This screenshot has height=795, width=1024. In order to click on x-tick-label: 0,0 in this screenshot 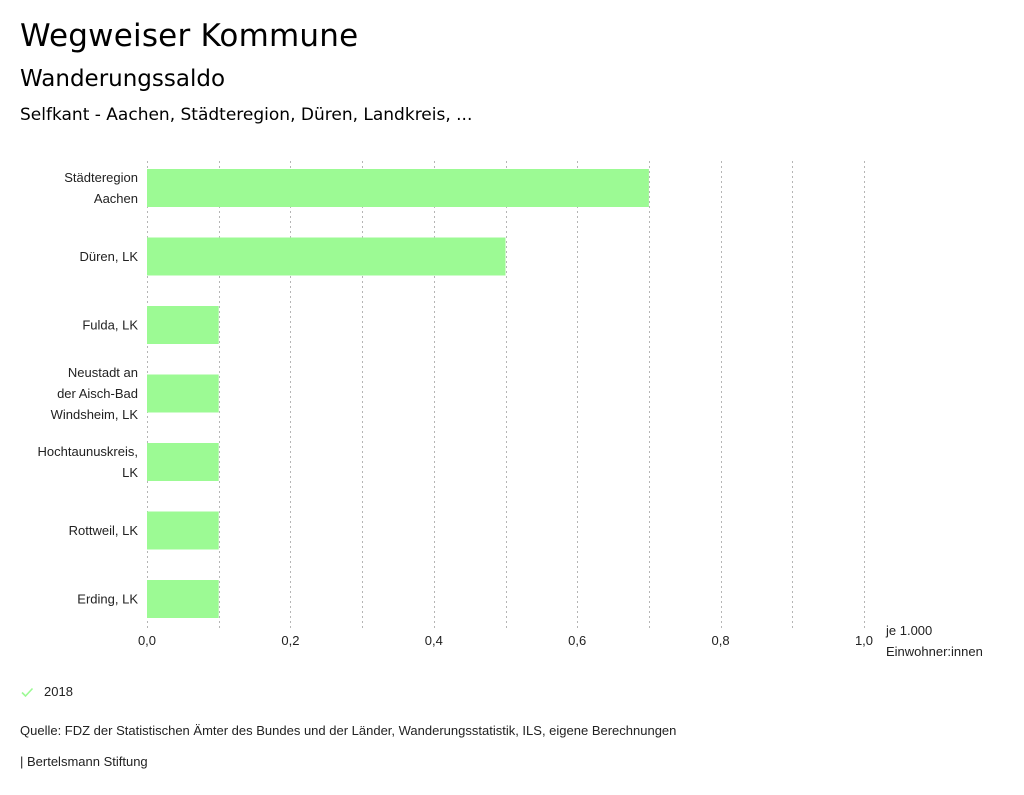, I will do `click(147, 640)`.